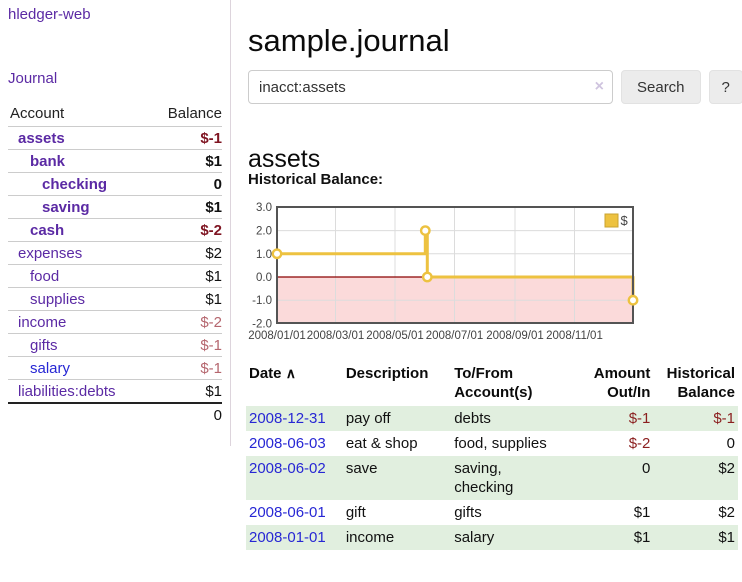  Describe the element at coordinates (115, 321) in the screenshot. I see `account-row: income $-2` at that location.